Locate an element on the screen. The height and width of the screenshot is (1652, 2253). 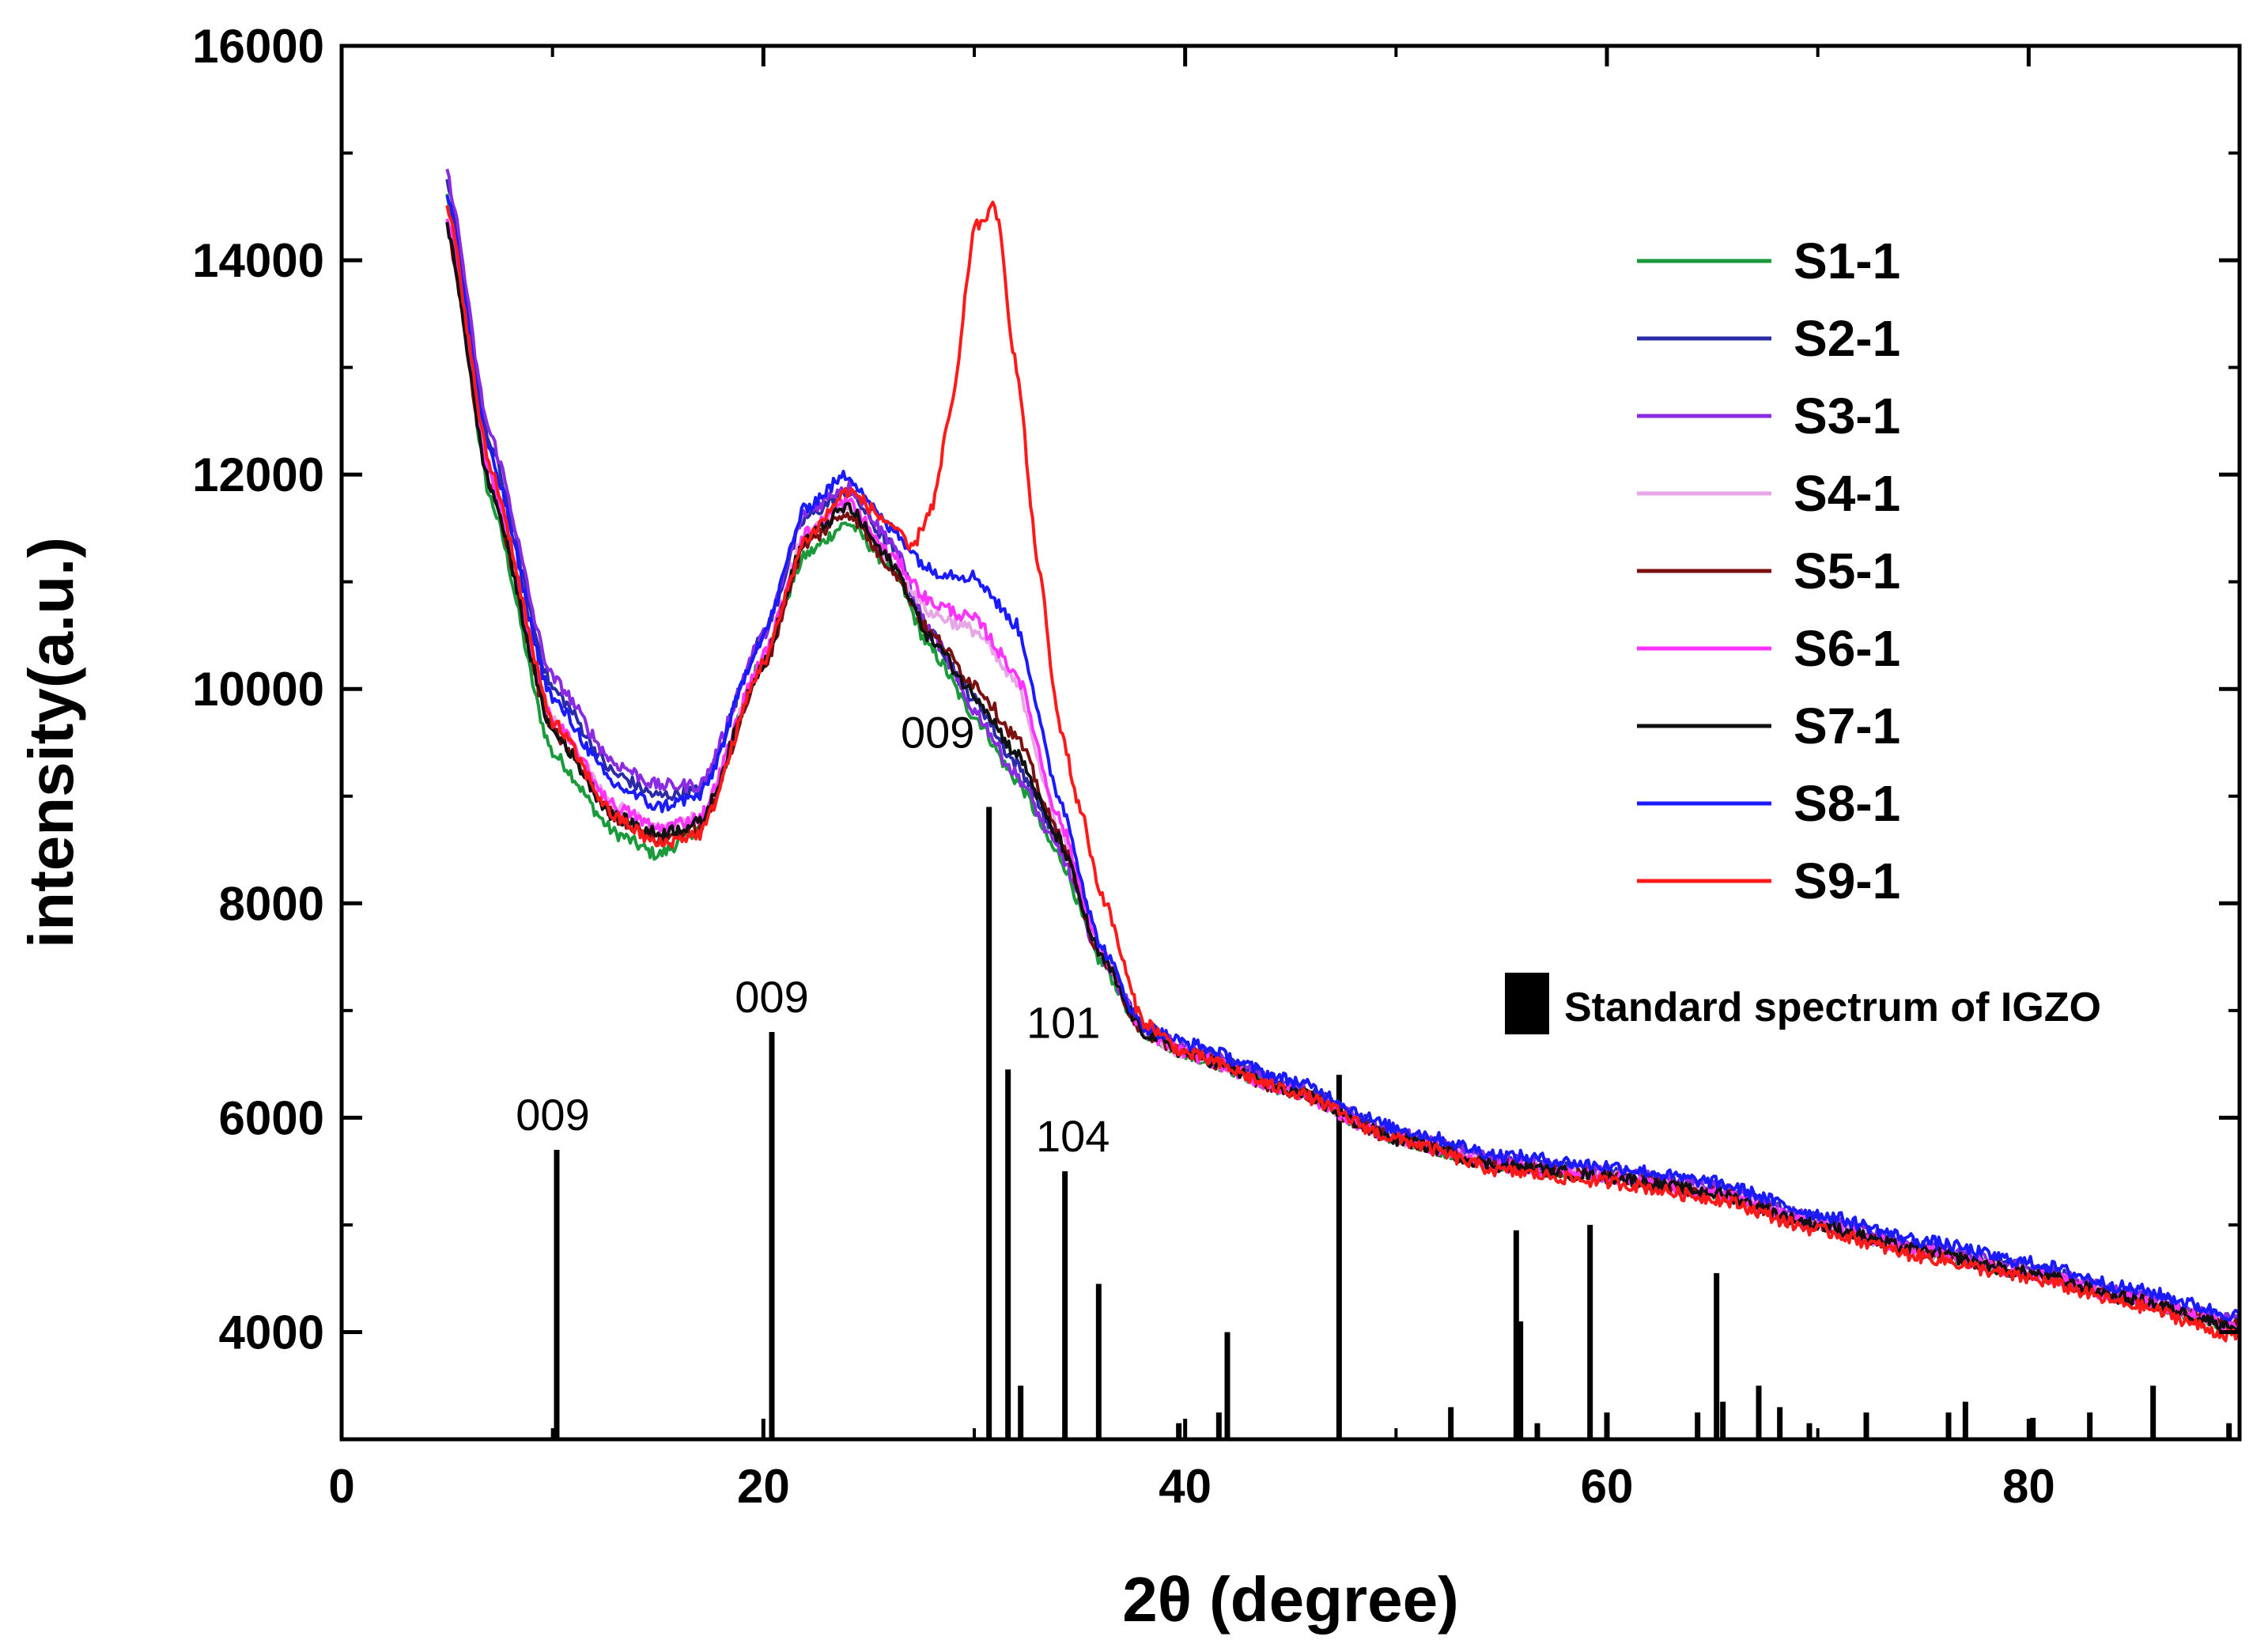
legend-label: S9-1 is located at coordinates (1847, 880).